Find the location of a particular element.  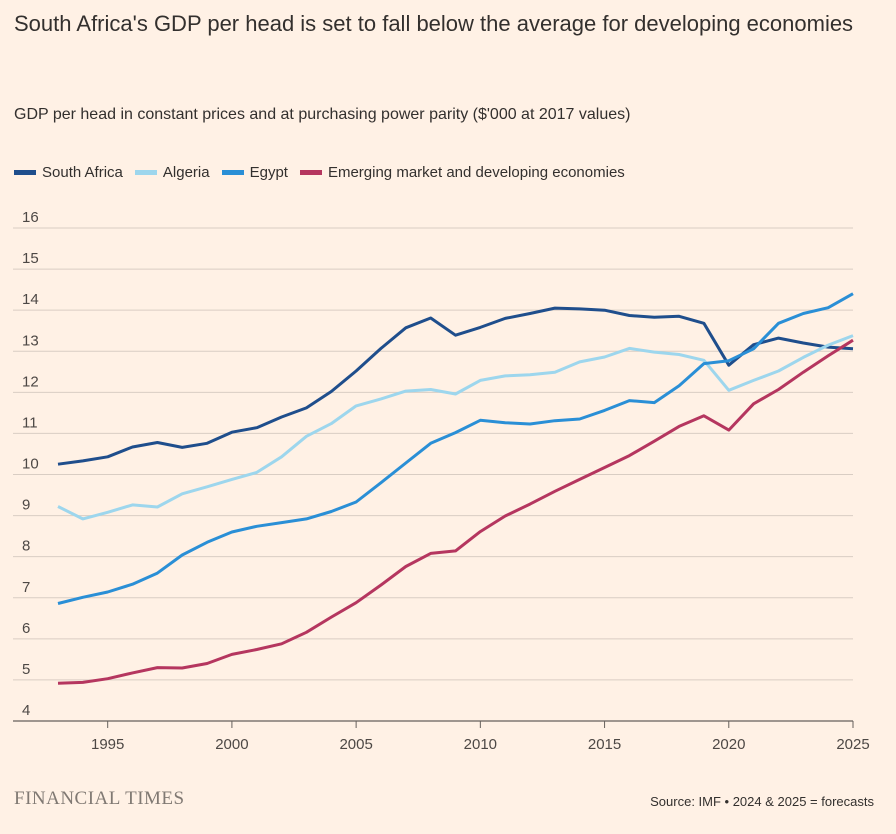

legend-label: Egypt is located at coordinates (268, 172).